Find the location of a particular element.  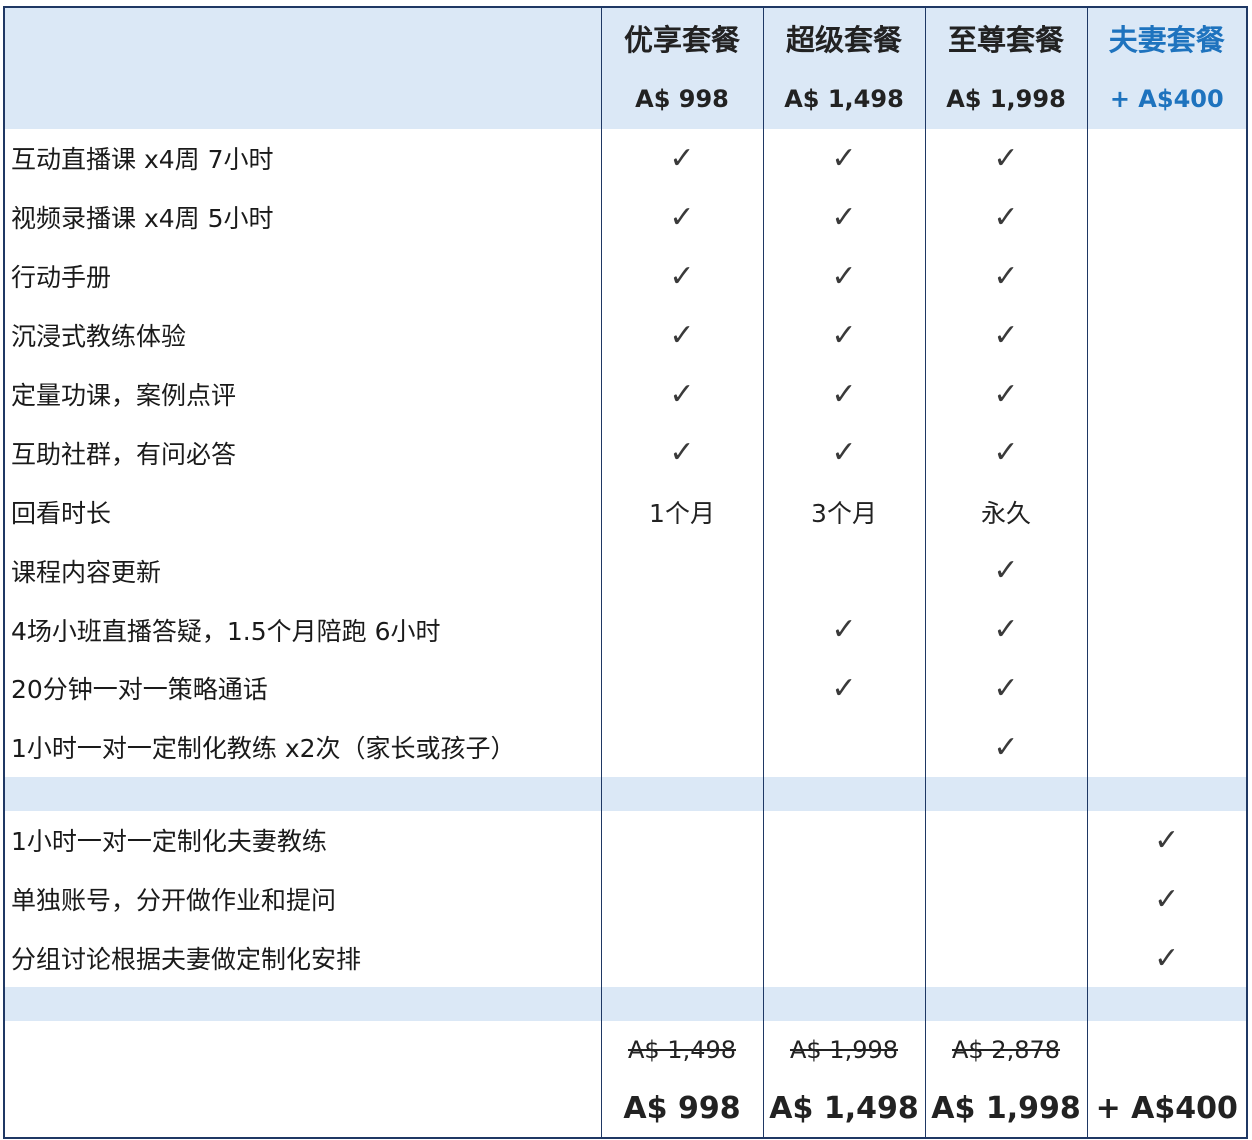

feature-label: 回看时长 is located at coordinates (61, 513).